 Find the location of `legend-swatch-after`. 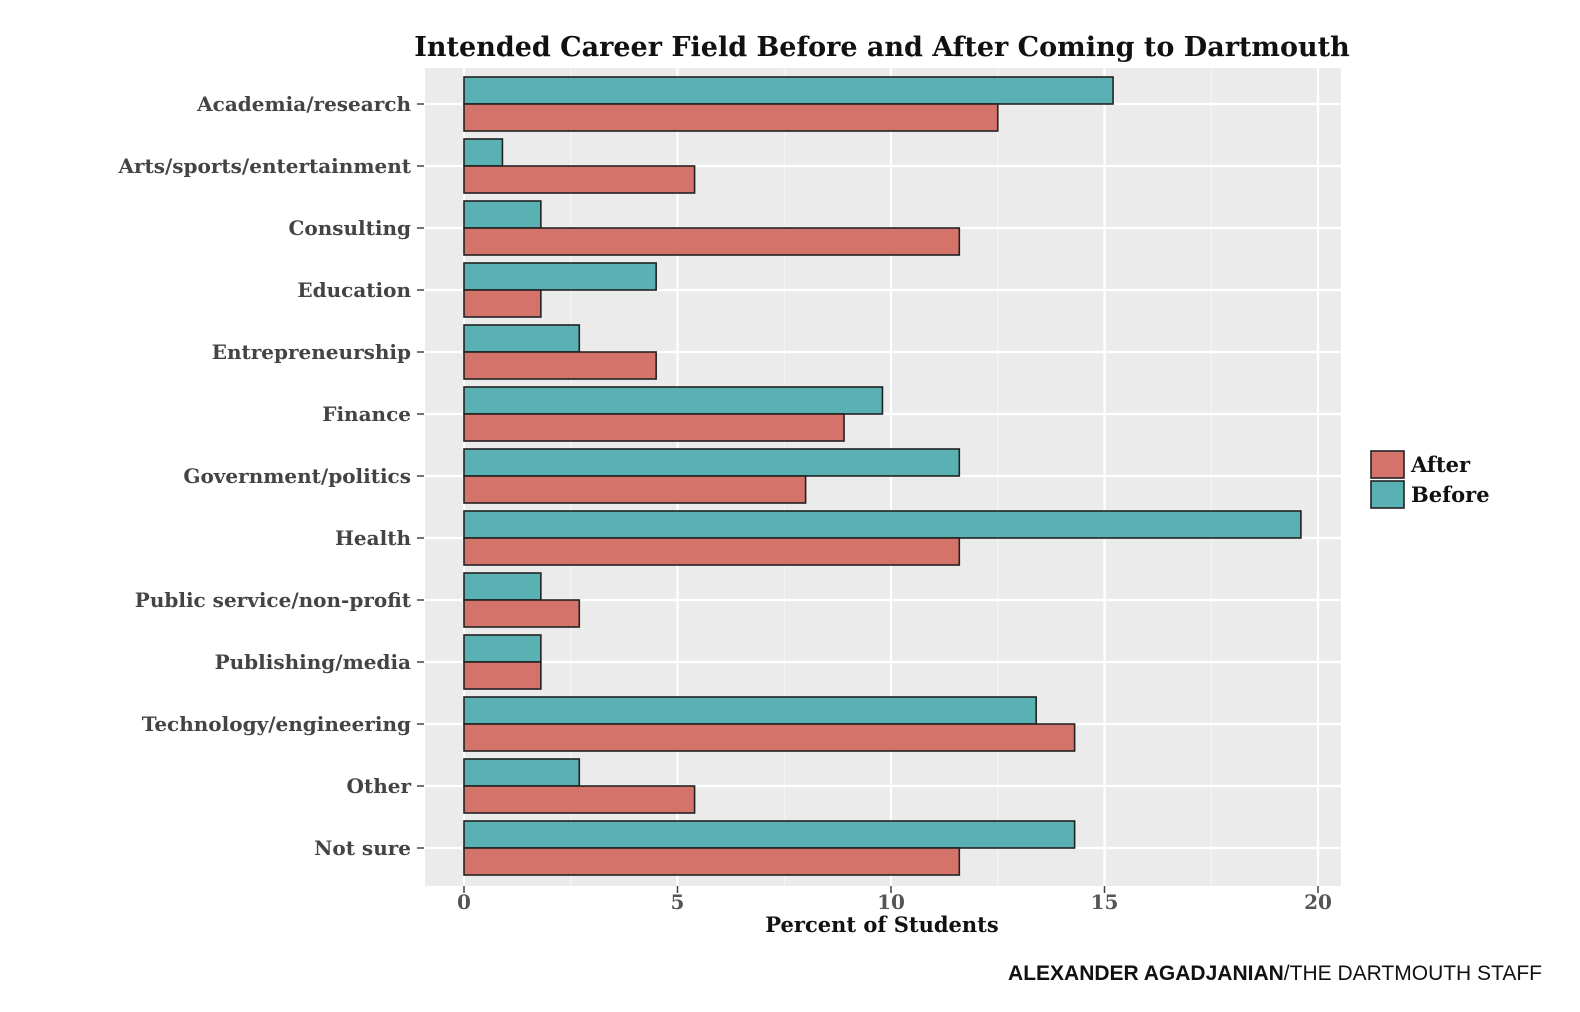

legend-swatch-after is located at coordinates (1387, 464).